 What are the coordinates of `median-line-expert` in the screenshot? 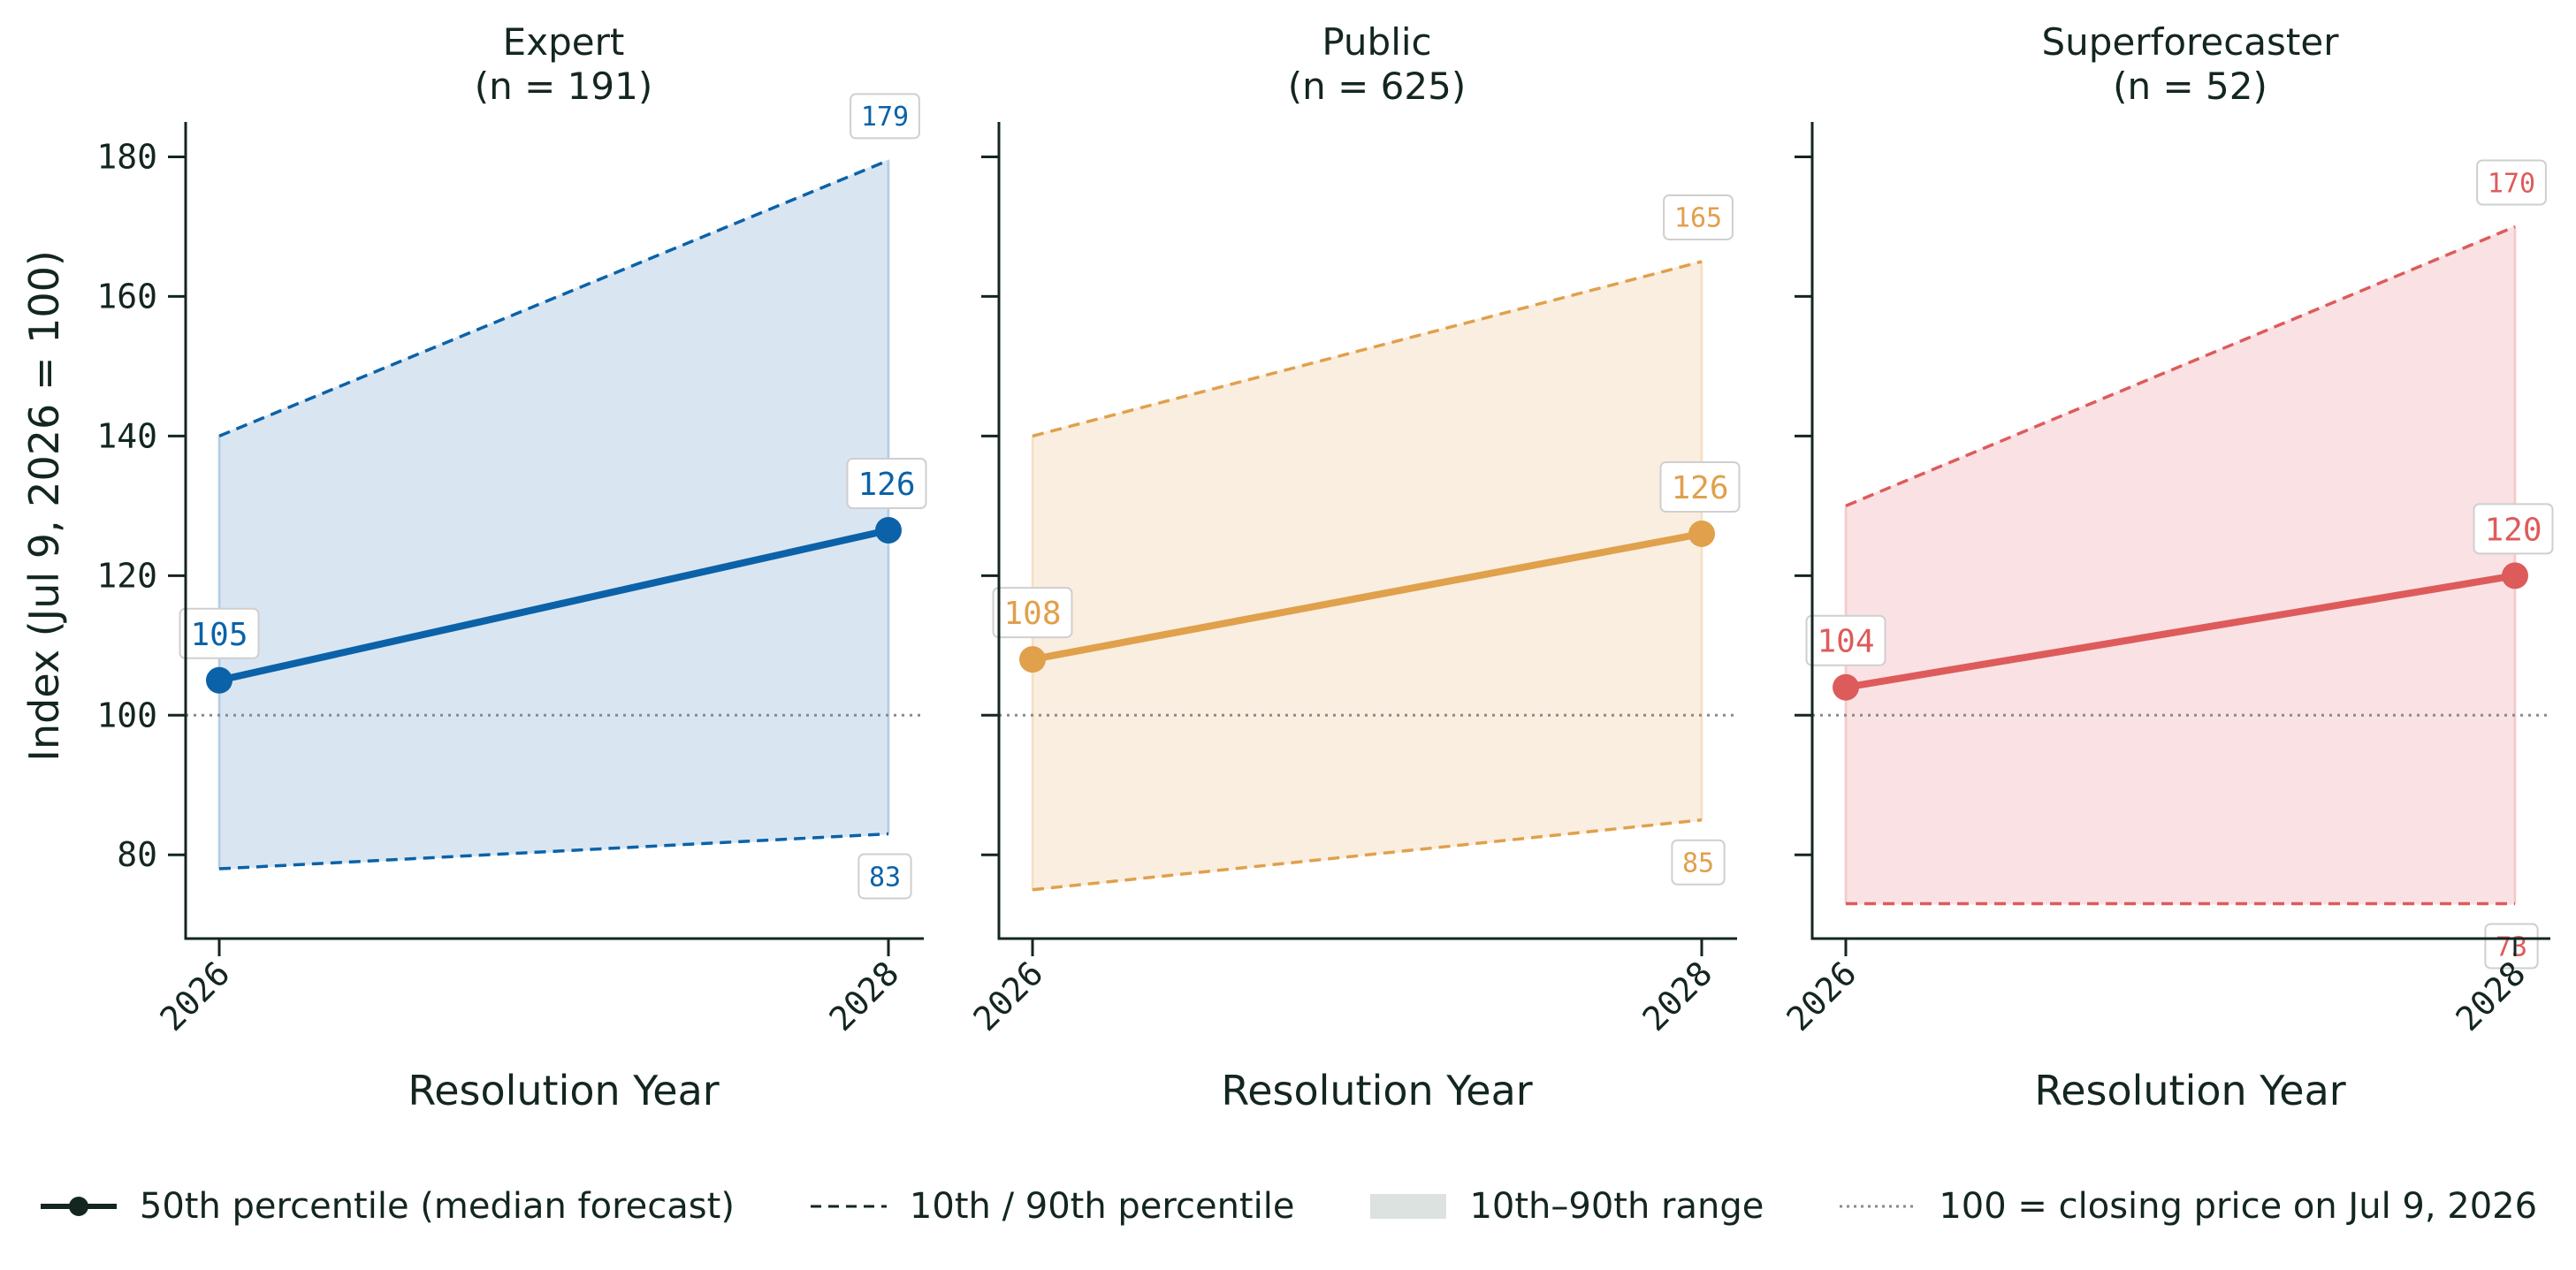 It's located at (553, 605).